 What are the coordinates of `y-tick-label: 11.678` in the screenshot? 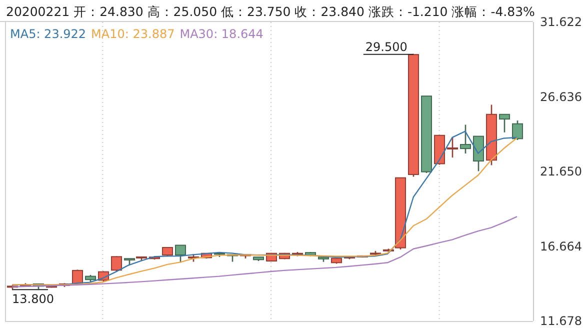 It's located at (561, 321).